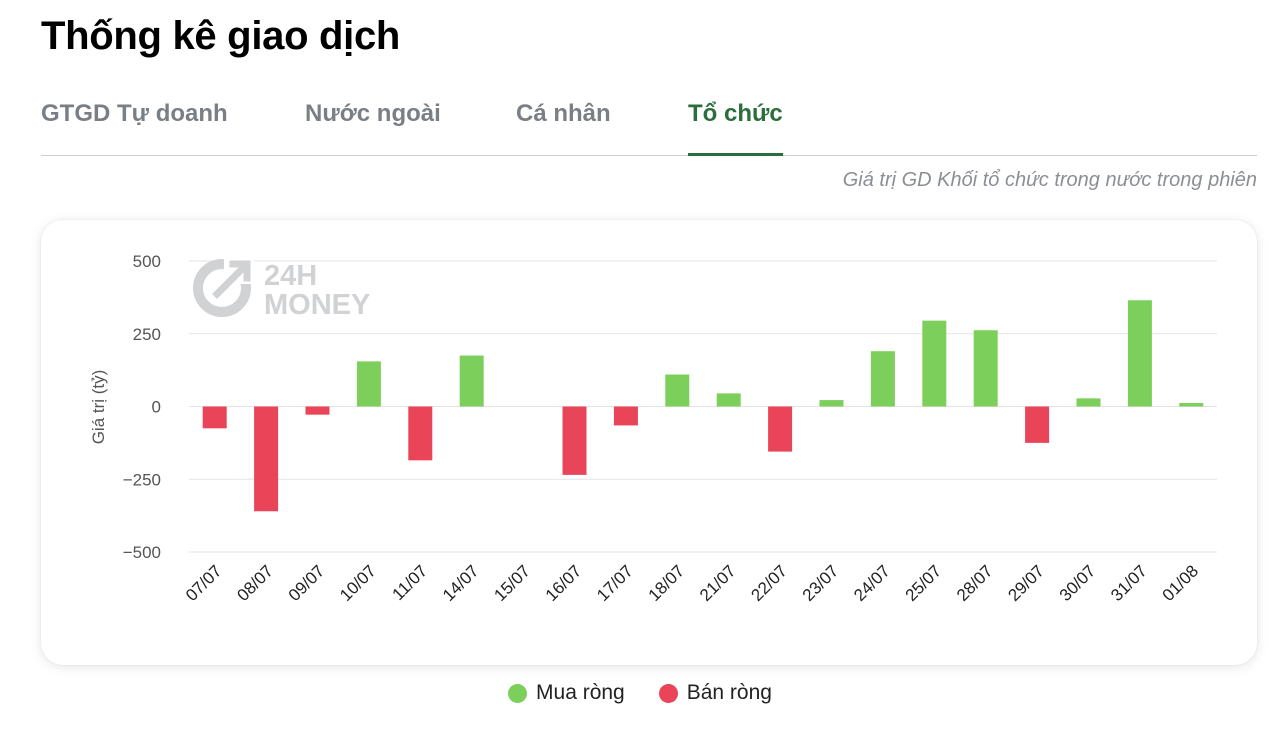  I want to click on x-tick-label: 22/07, so click(769, 583).